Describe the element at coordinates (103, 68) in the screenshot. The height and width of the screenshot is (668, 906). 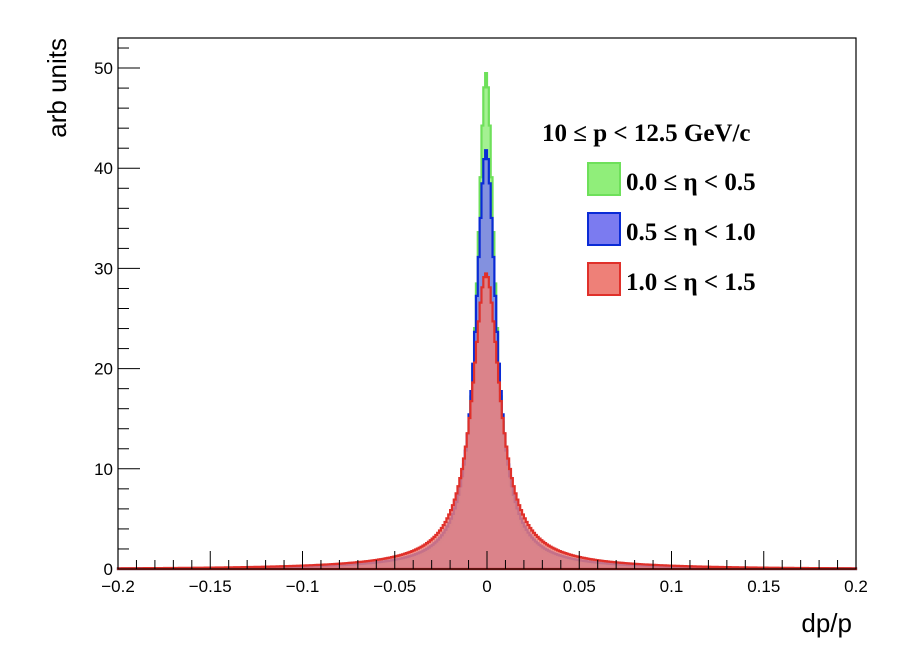
I see `y-tick-label: 50` at that location.